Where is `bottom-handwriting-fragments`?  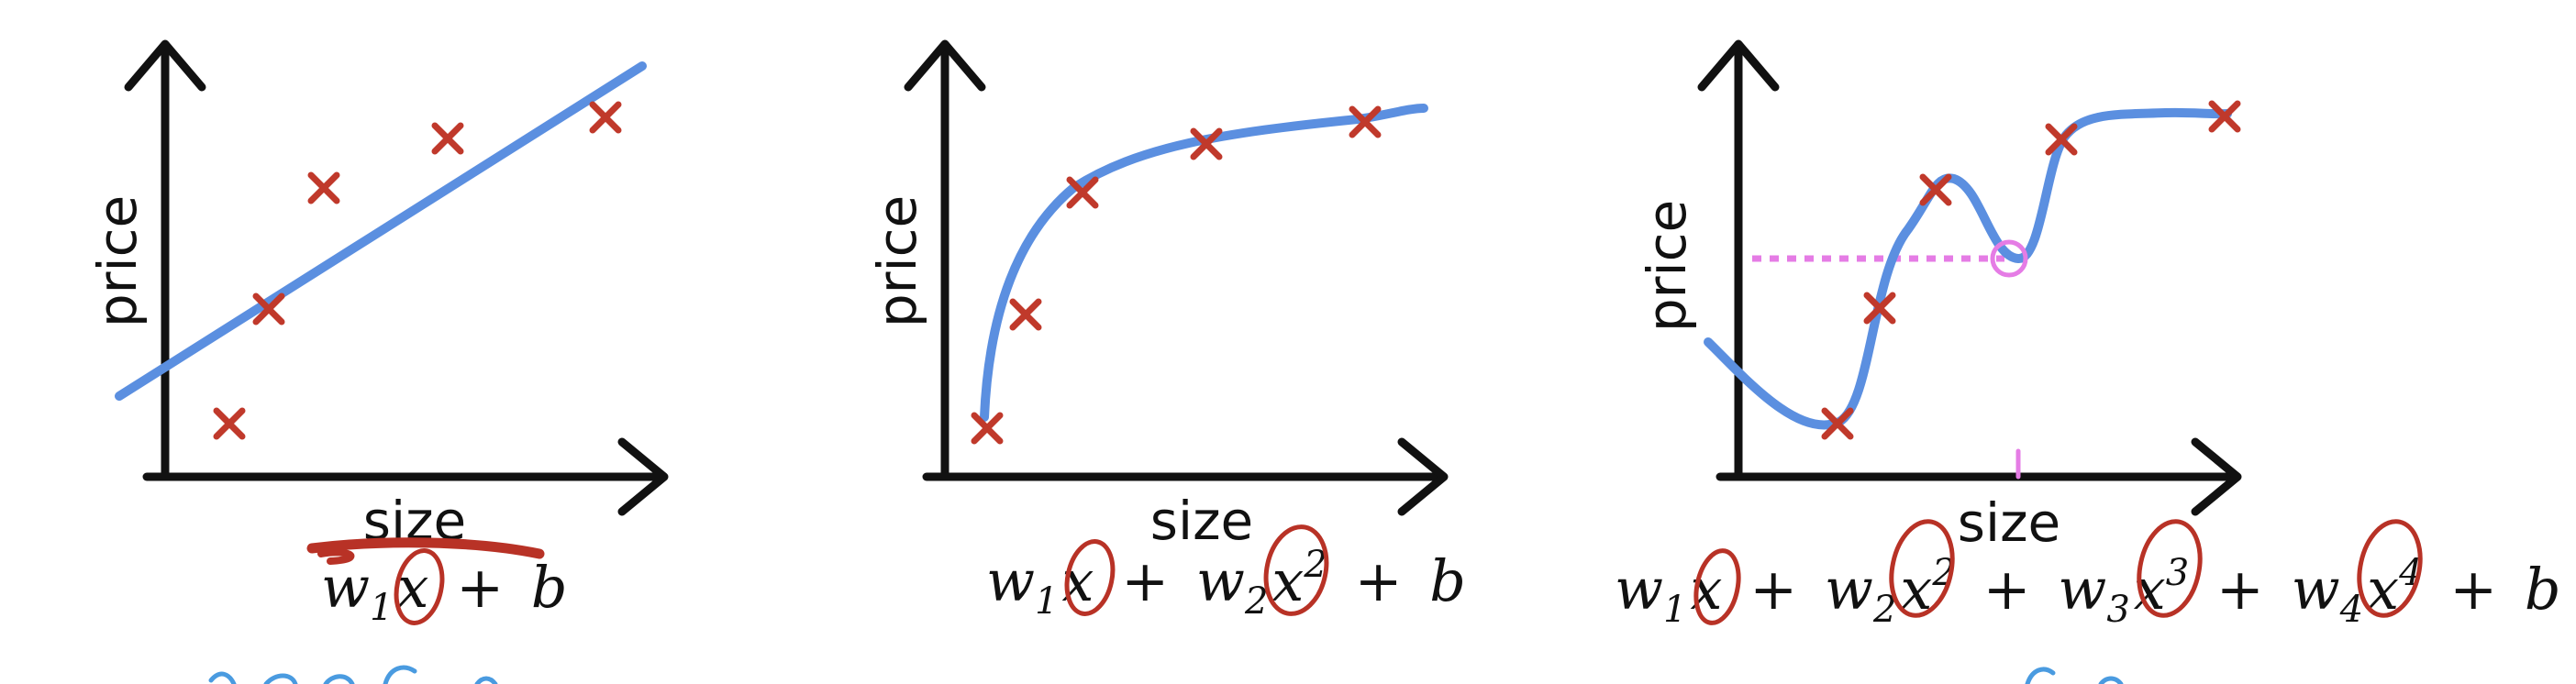 bottom-handwriting-fragments is located at coordinates (1166, 674).